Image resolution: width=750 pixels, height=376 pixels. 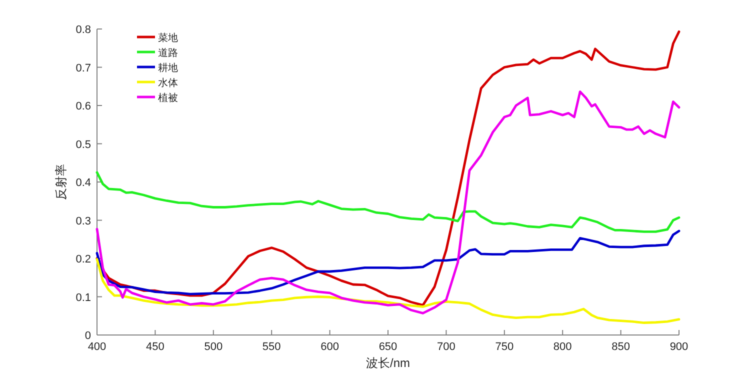 I want to click on y-tick-label: 0.2, so click(x=83, y=260).